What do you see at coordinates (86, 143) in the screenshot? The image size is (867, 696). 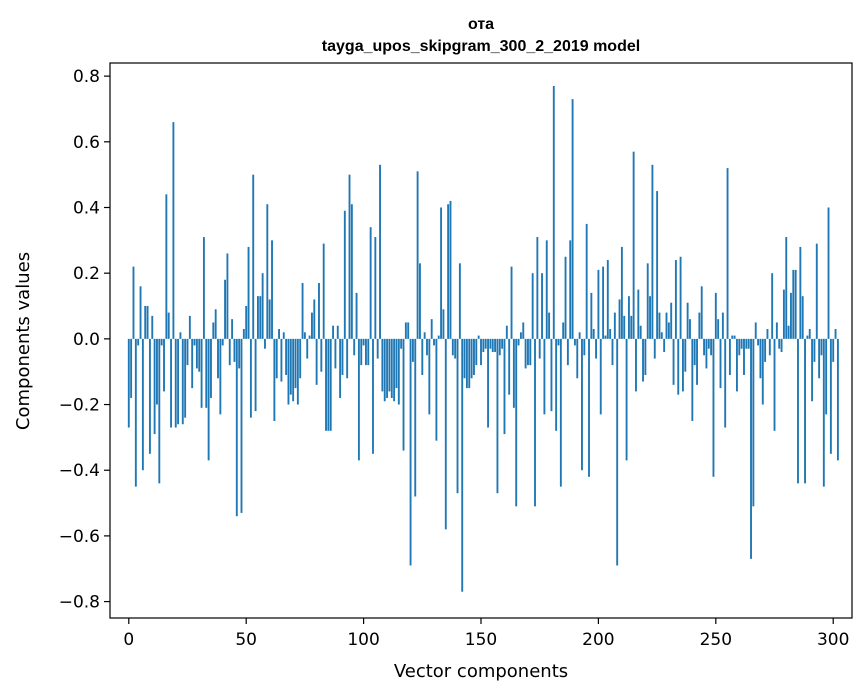 I see `y-tick-label: 0.6` at bounding box center [86, 143].